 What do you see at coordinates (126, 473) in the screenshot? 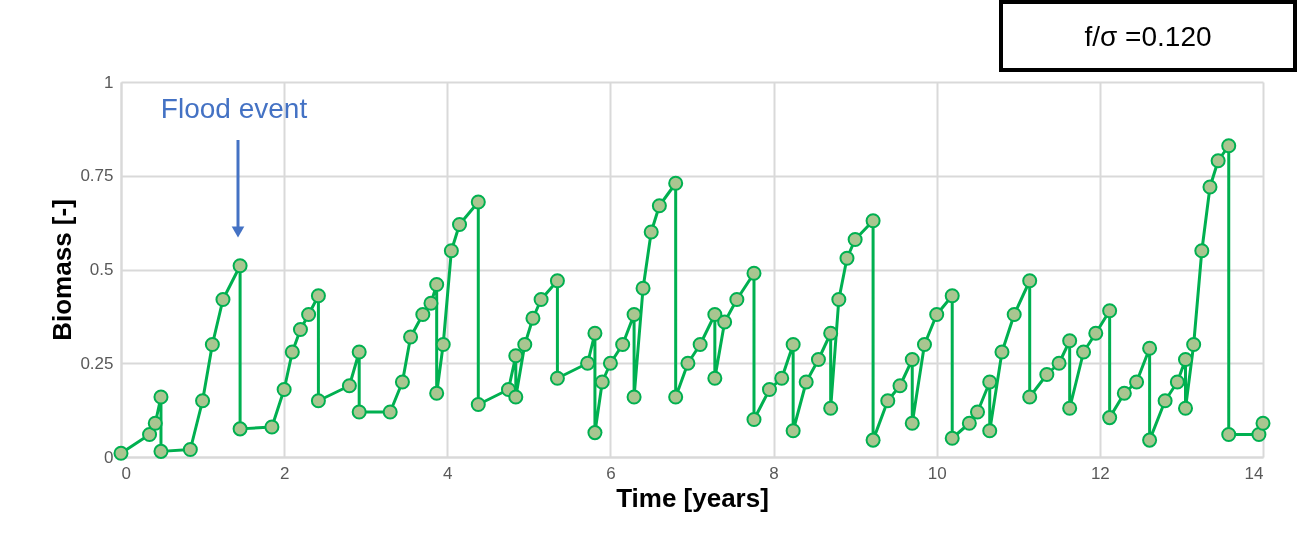
I see `x-tick-label: 0` at bounding box center [126, 473].